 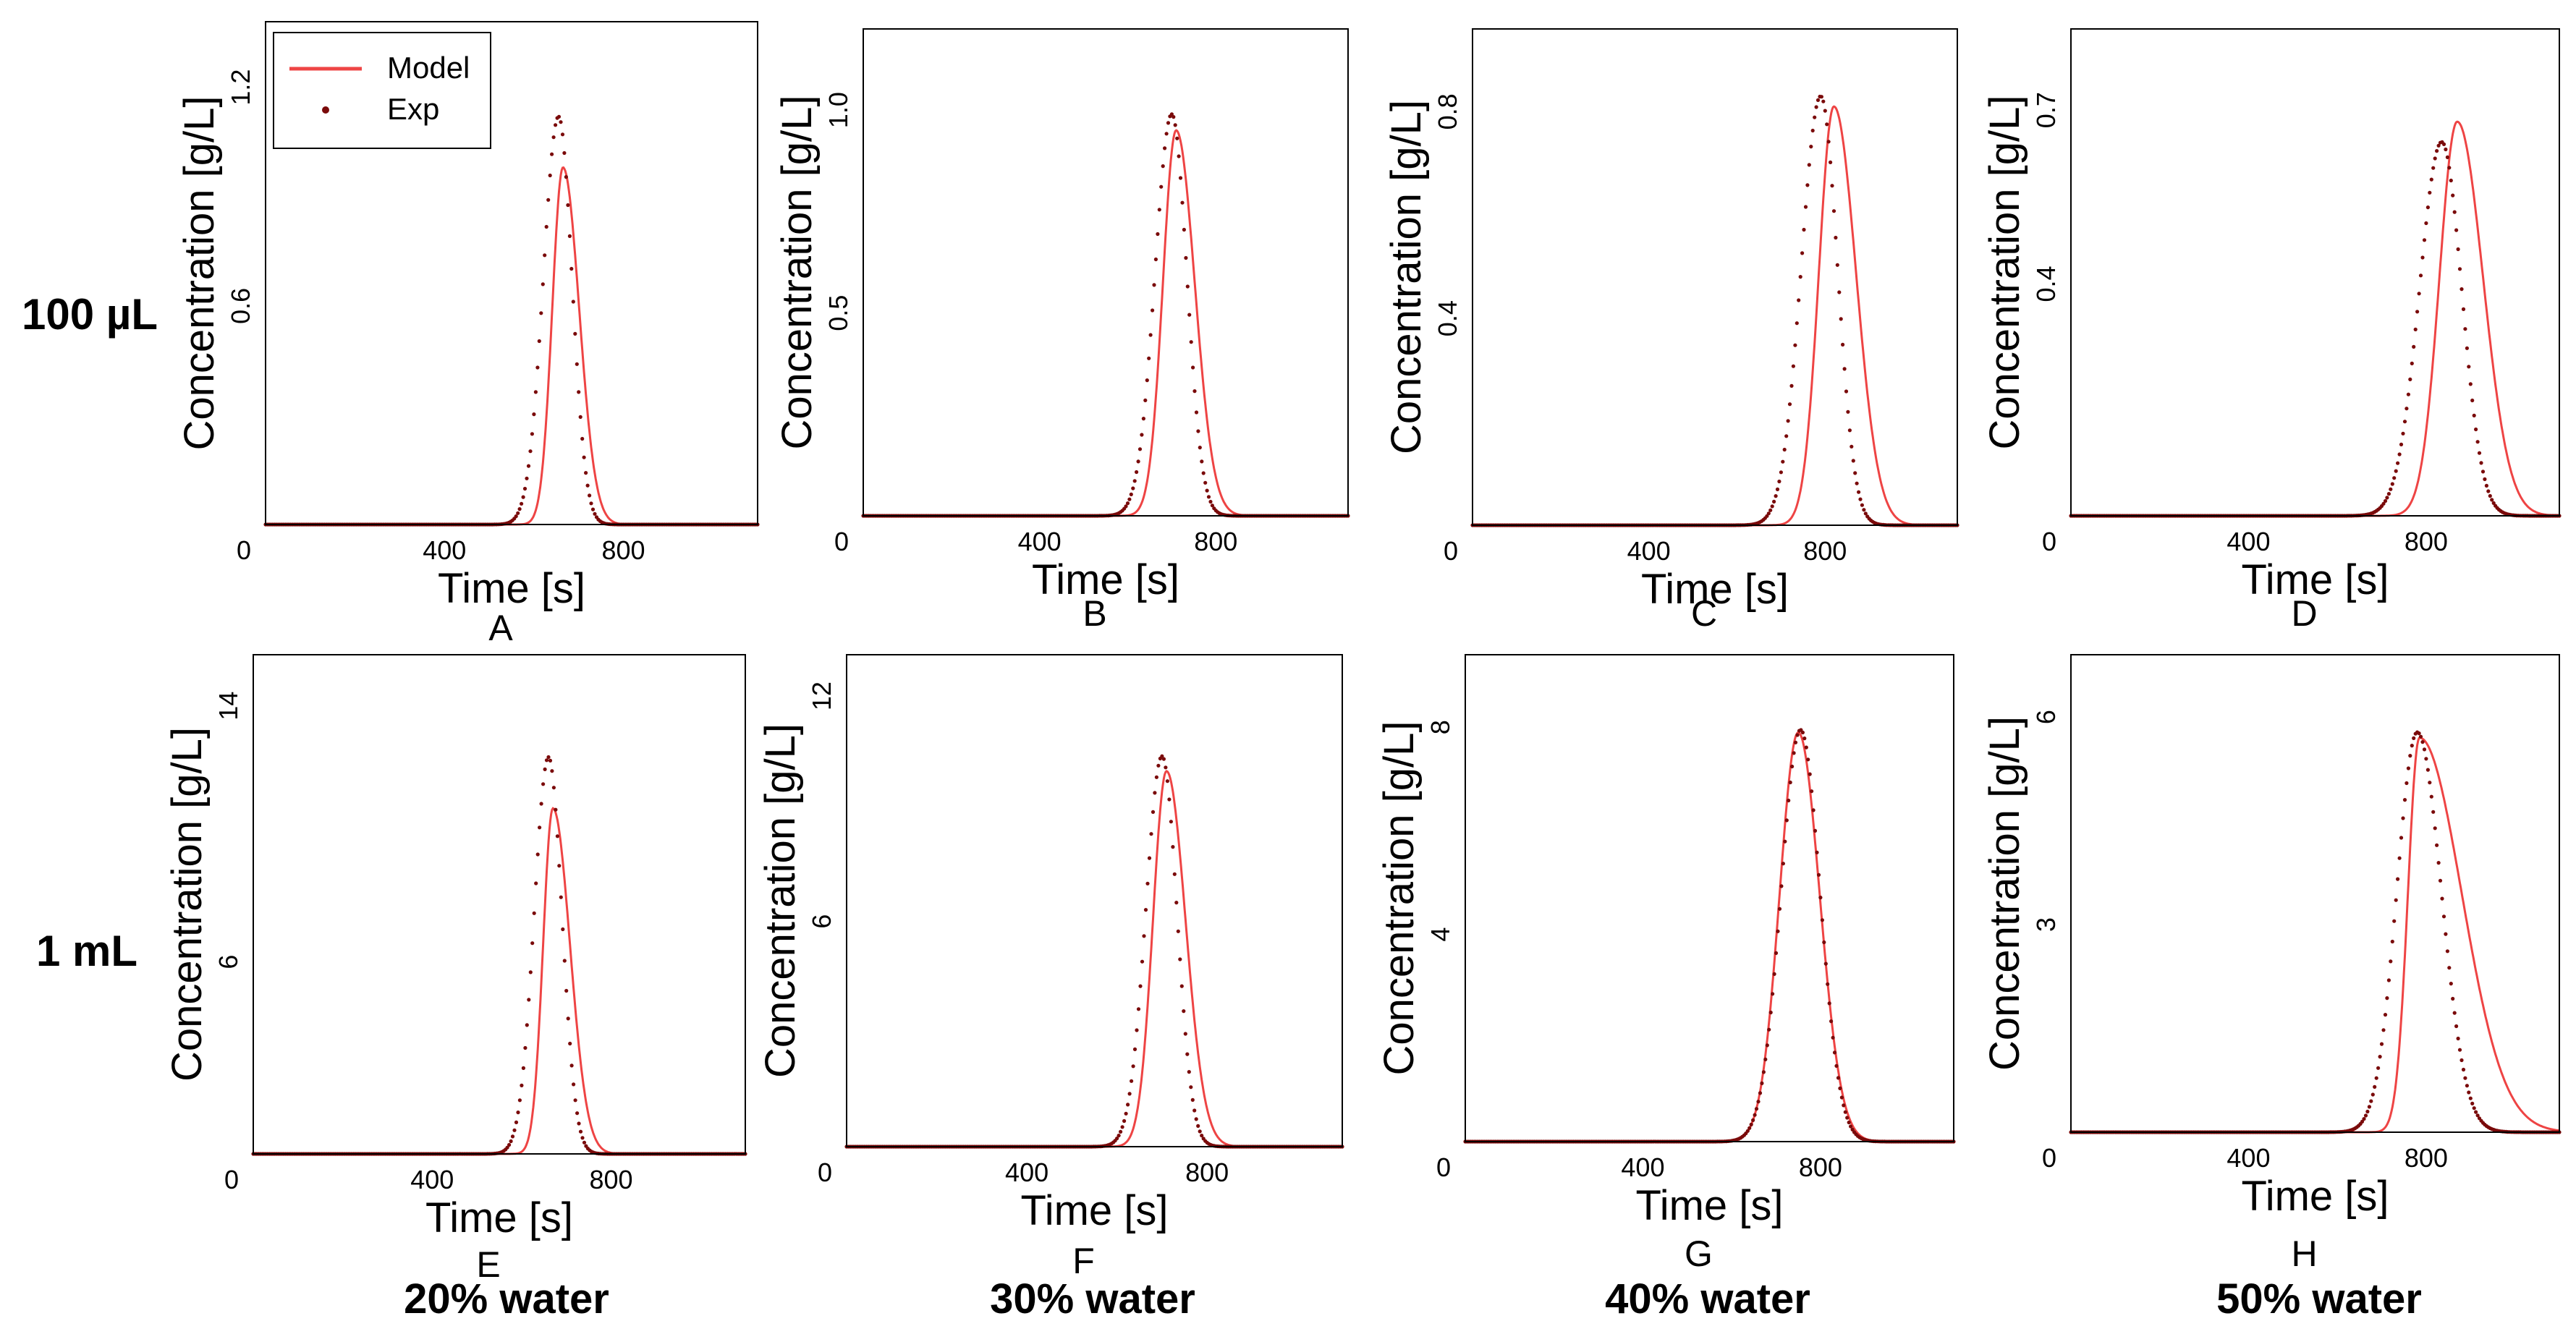 What do you see at coordinates (382, 90) in the screenshot?
I see `legend: Model Exp` at bounding box center [382, 90].